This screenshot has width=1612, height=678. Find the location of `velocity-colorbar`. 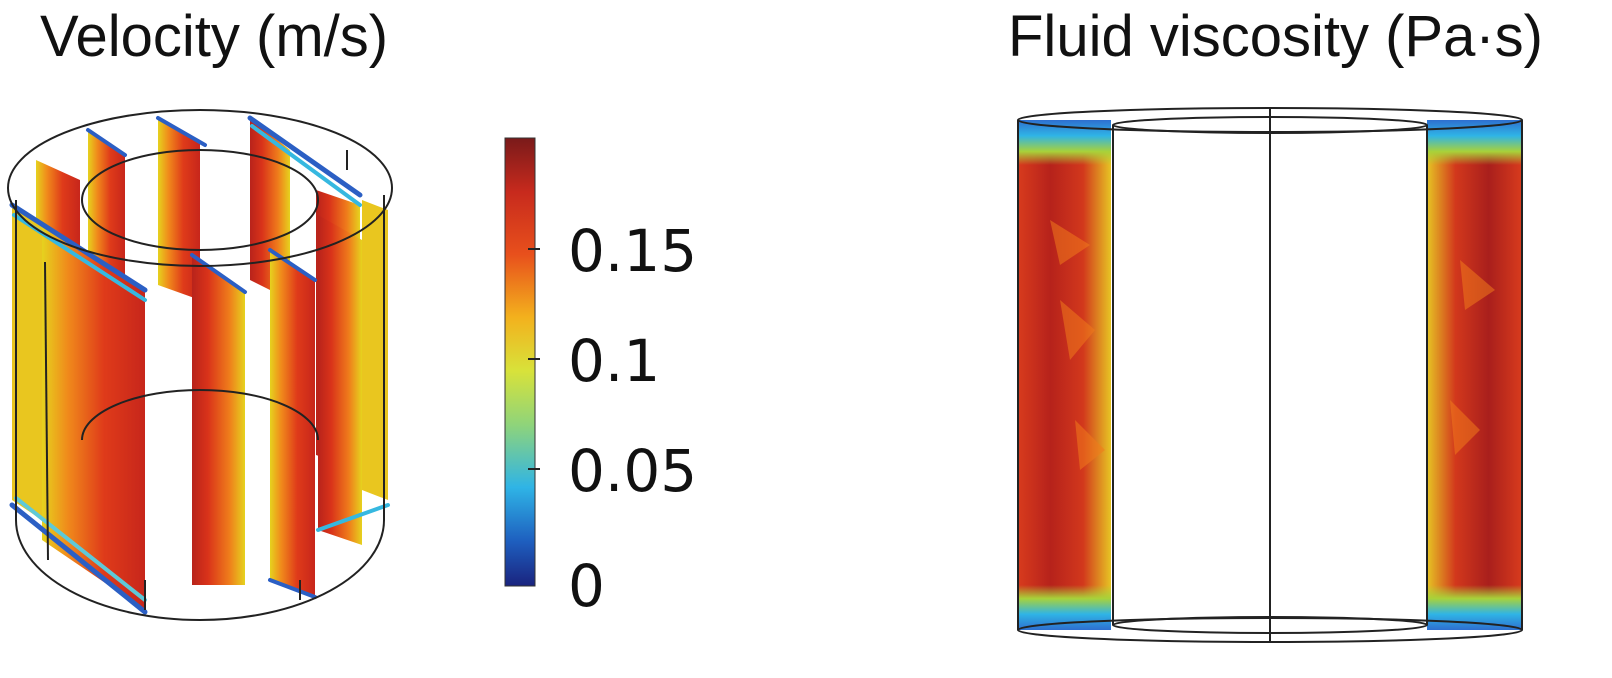

velocity-colorbar is located at coordinates (522, 362).